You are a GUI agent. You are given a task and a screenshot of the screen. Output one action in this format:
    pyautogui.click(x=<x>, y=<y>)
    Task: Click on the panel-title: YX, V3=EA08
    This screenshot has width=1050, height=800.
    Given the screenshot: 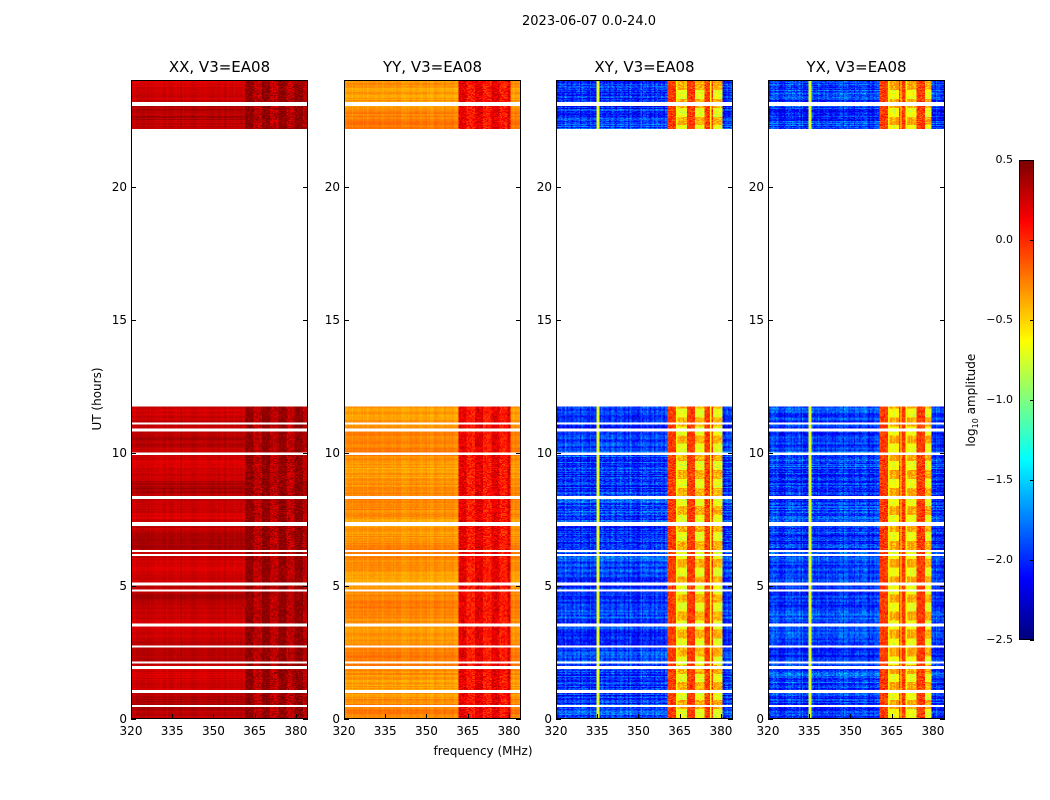 What is the action you would take?
    pyautogui.click(x=856, y=67)
    